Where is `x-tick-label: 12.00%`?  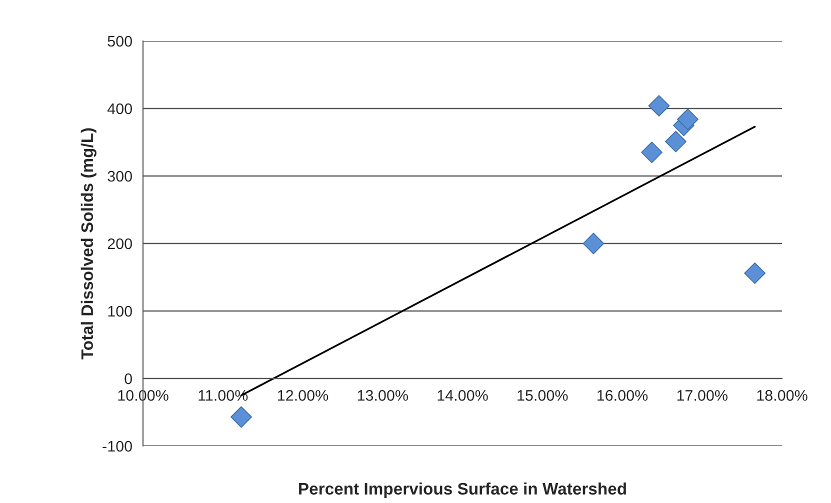
x-tick-label: 12.00% is located at coordinates (303, 395).